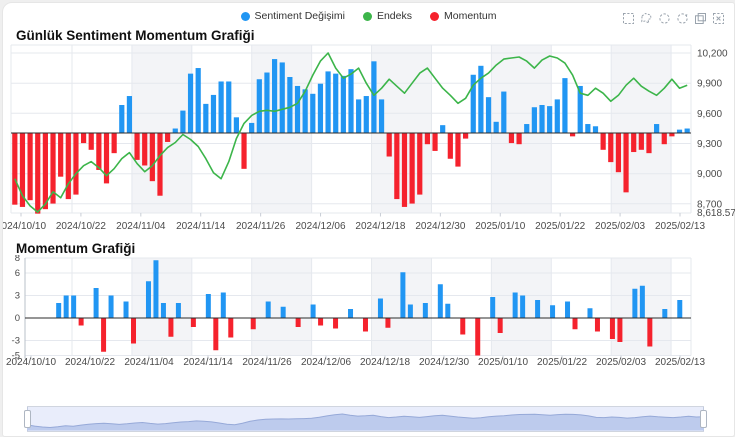 Image resolution: width=735 pixels, height=437 pixels. What do you see at coordinates (709, 84) in the screenshot?
I see `chart1-yaxis-label: 9,900` at bounding box center [709, 84].